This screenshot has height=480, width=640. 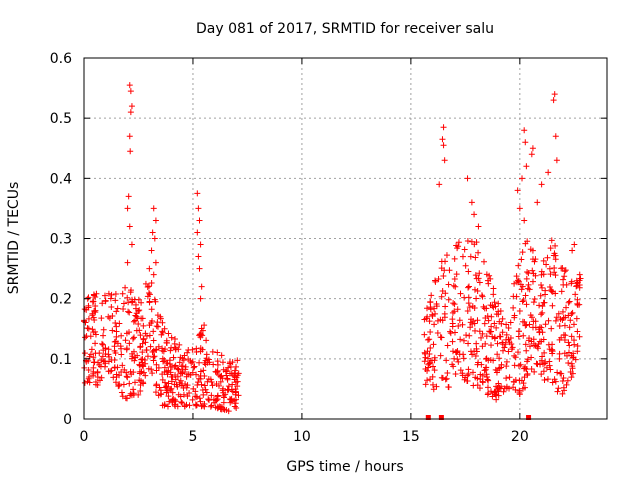 I want to click on y-tick-label: 0.1, so click(x=61, y=360).